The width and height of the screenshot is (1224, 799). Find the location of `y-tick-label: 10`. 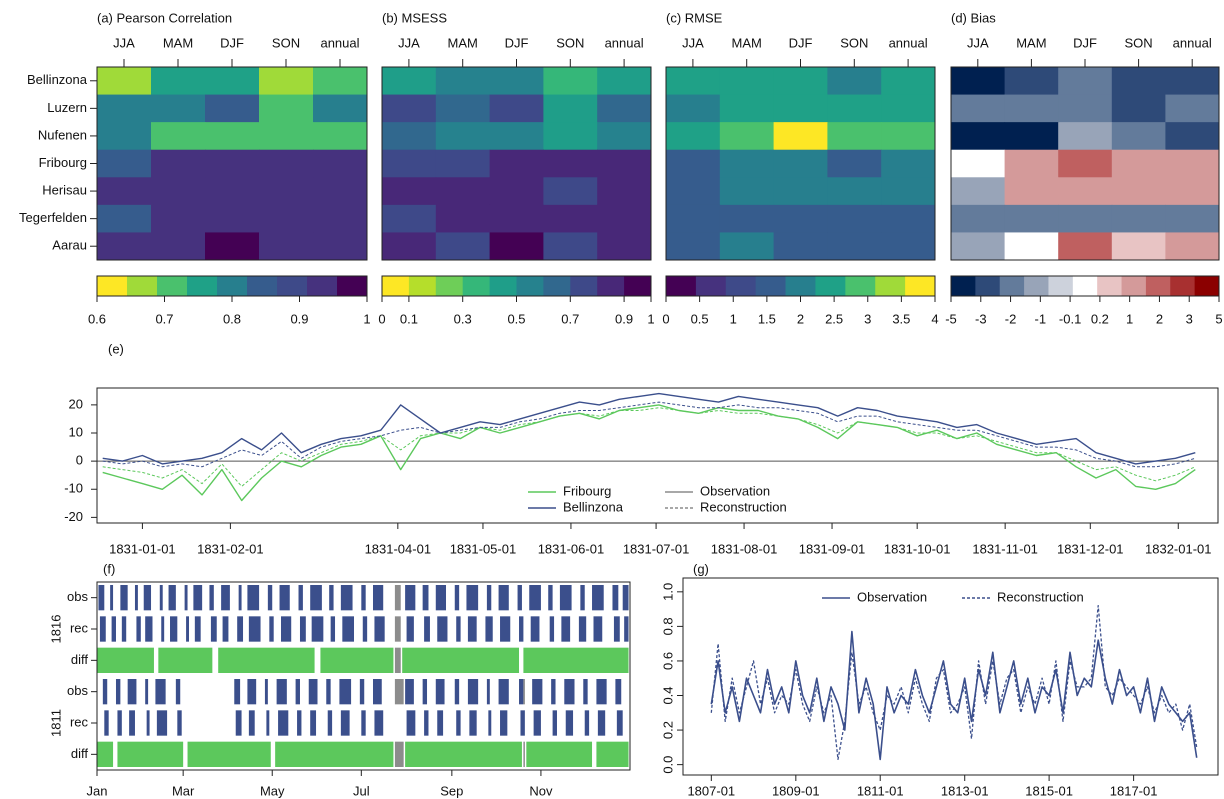

y-tick-label: 10 is located at coordinates (76, 431).